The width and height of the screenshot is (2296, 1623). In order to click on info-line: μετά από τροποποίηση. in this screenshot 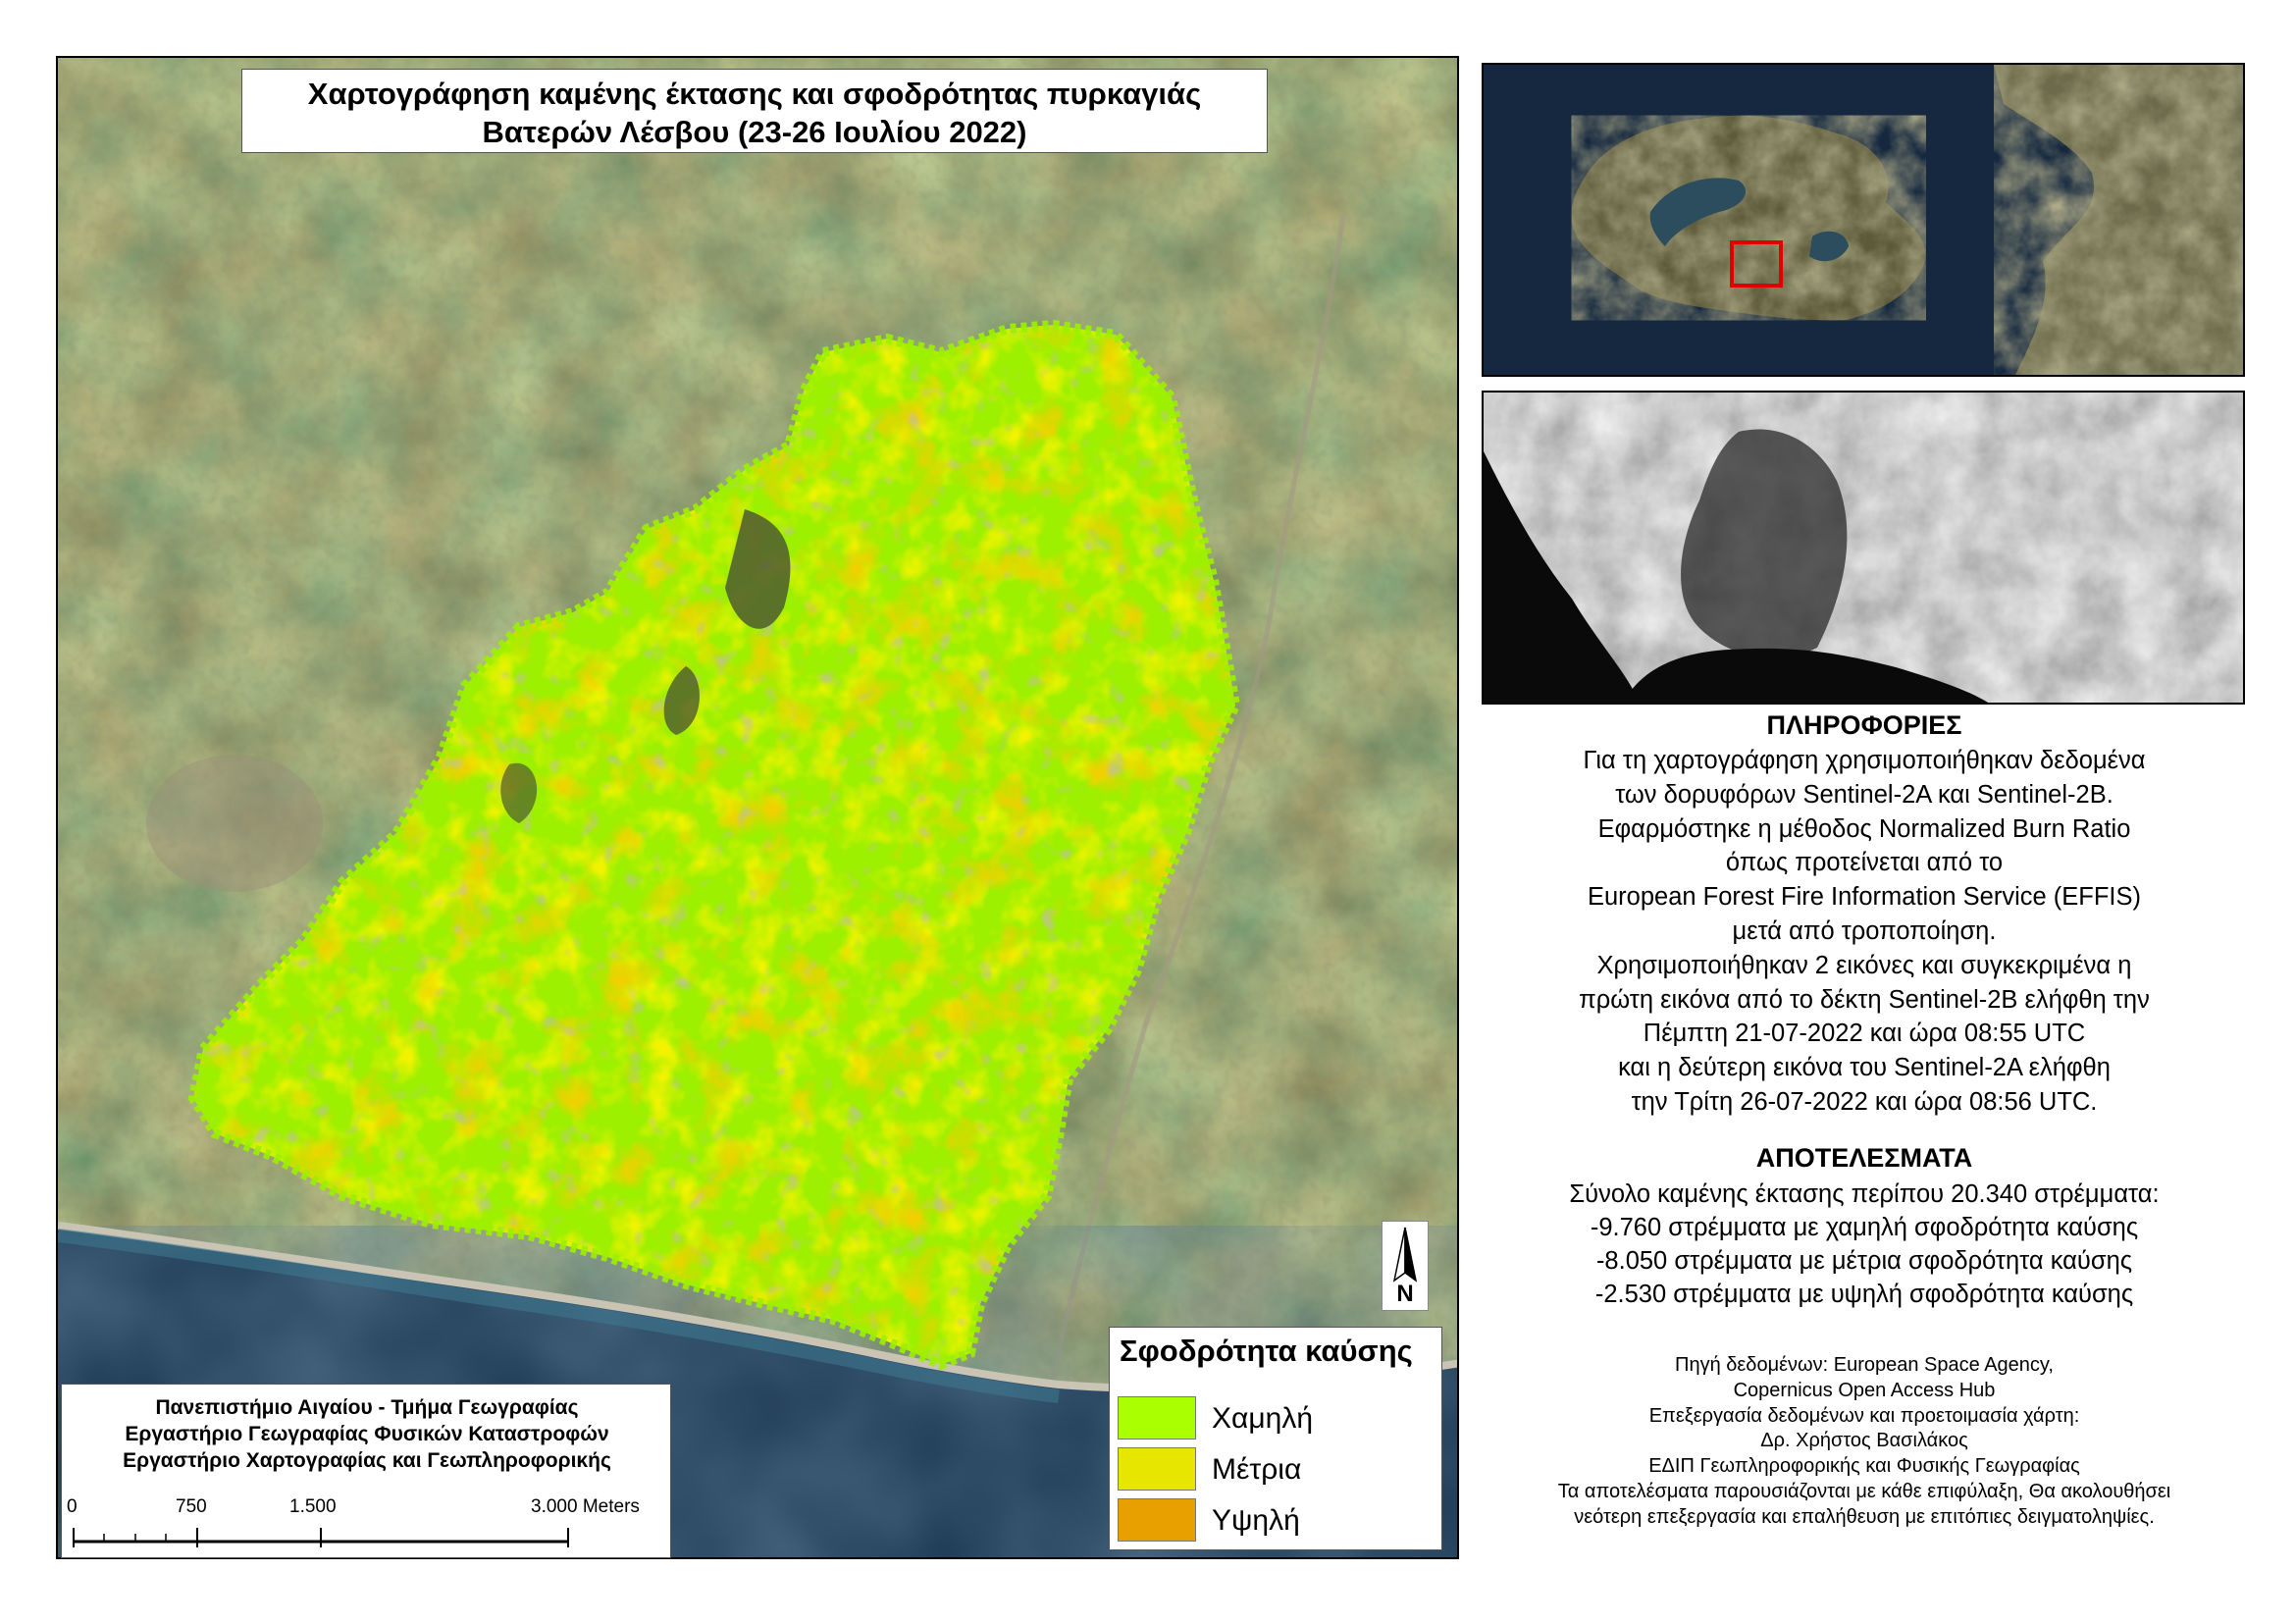, I will do `click(1864, 930)`.